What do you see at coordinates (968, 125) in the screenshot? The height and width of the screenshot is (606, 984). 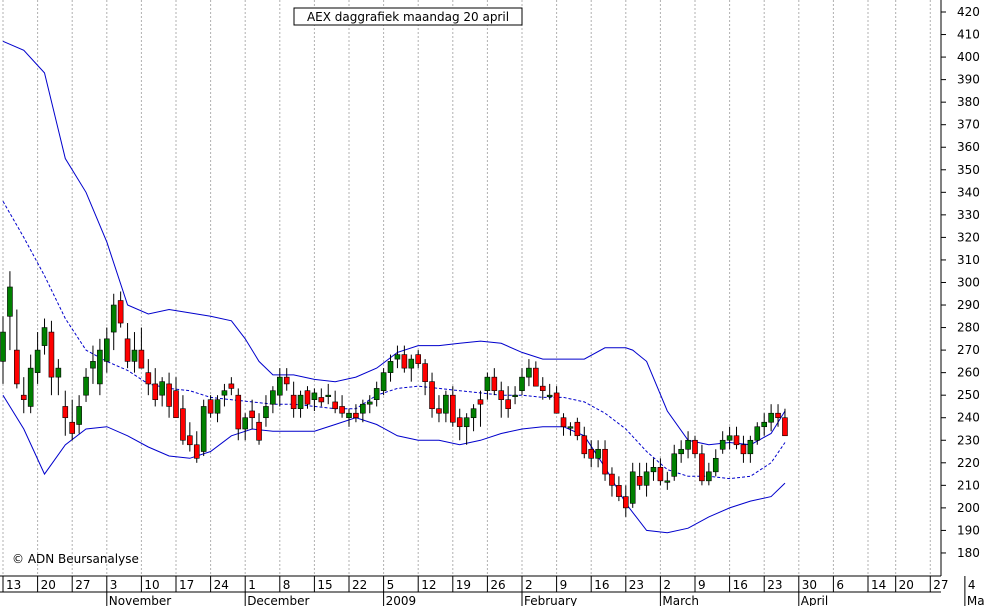 I see `y-tick-label: 370` at bounding box center [968, 125].